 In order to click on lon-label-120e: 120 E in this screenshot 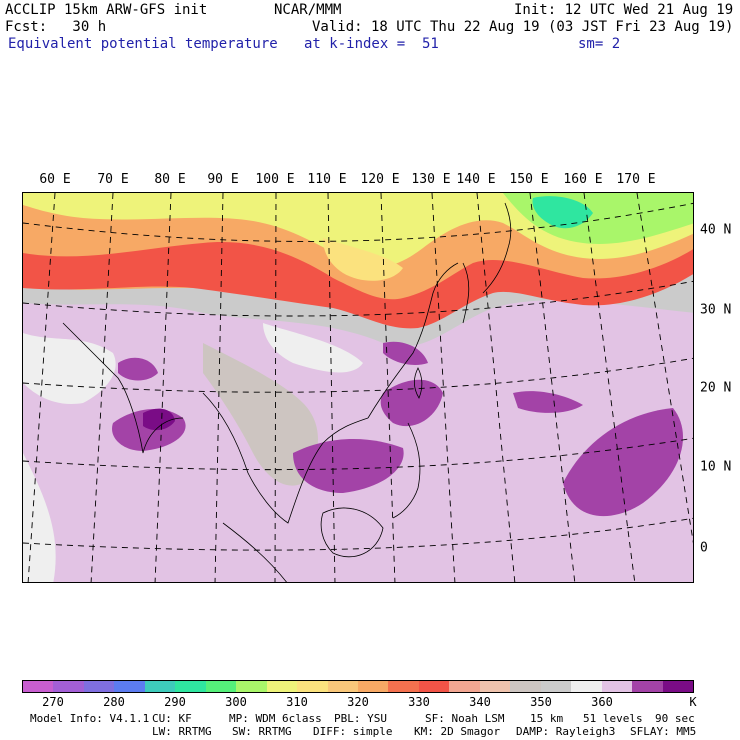, I will do `click(380, 179)`.